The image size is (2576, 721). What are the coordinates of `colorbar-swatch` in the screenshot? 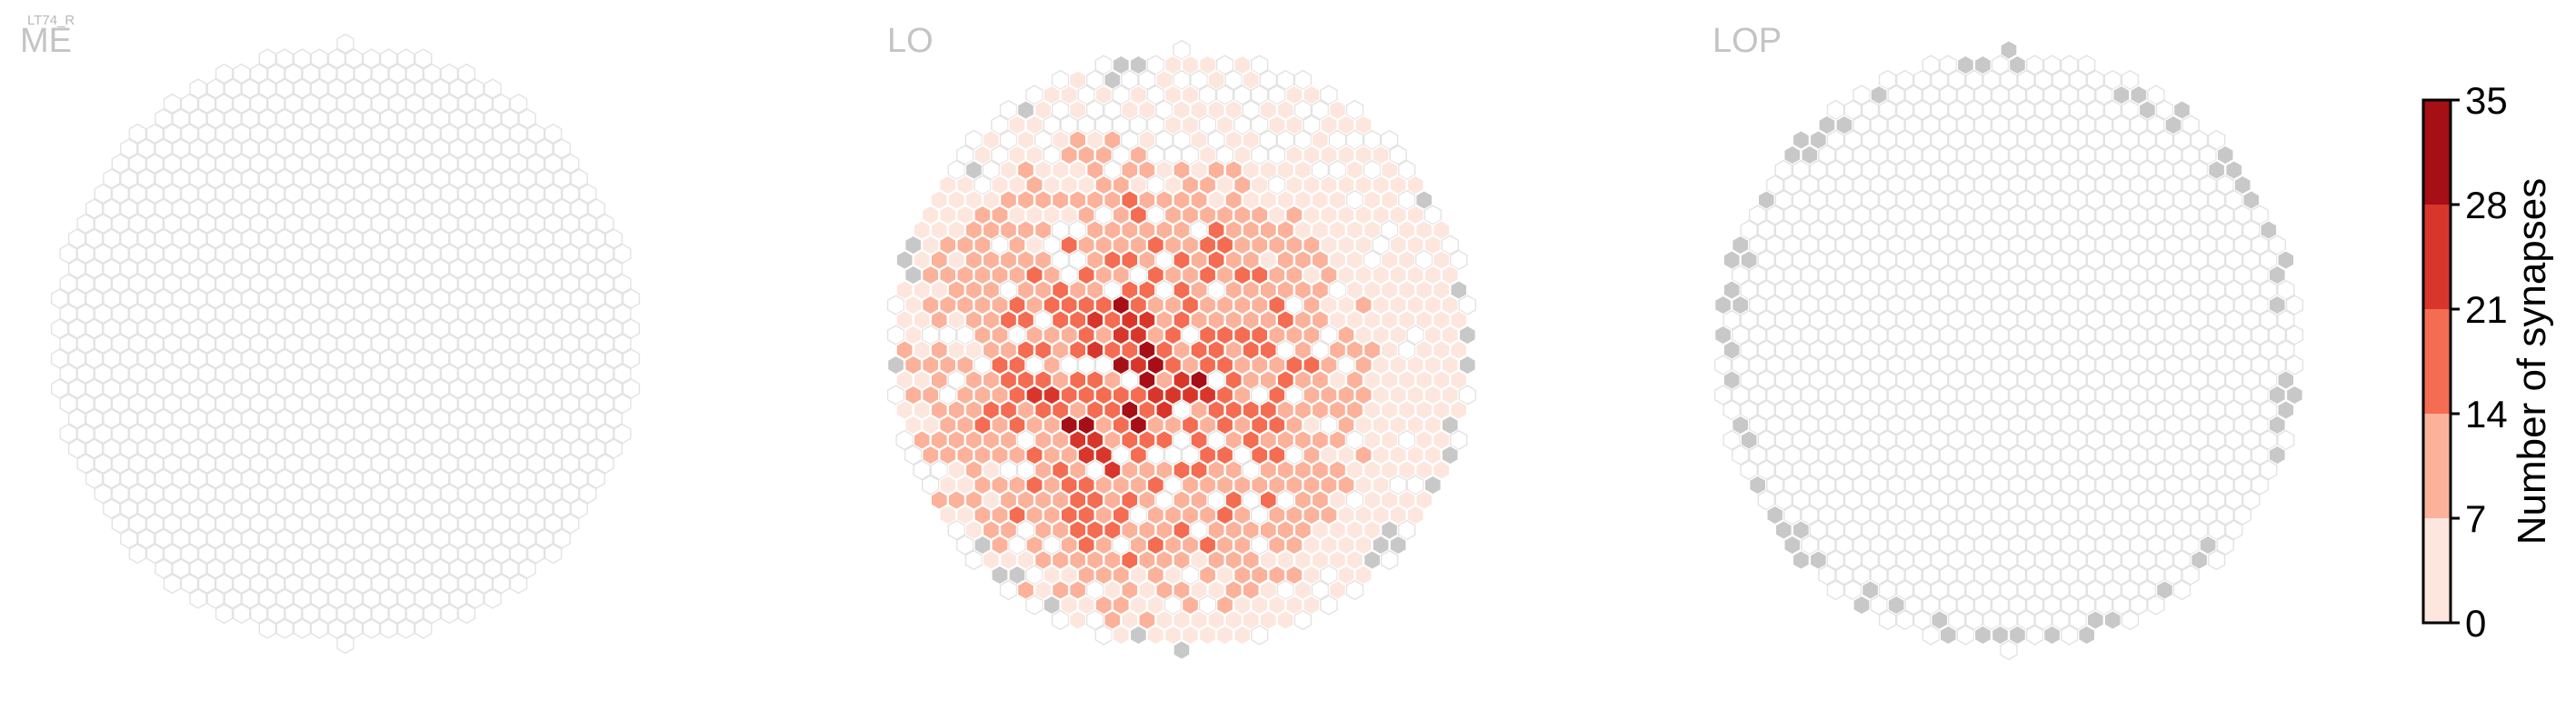 It's located at (2437, 257).